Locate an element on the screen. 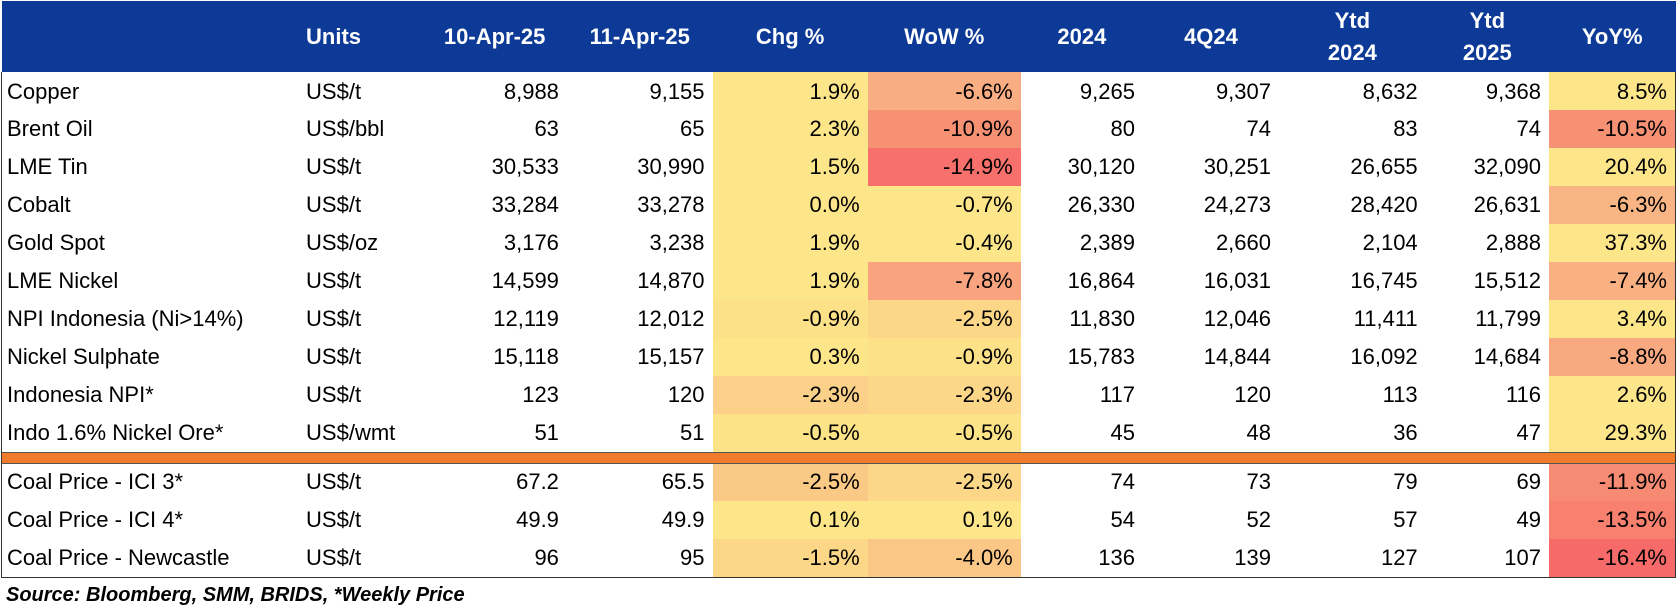  cell-y2024: 80 is located at coordinates (1122, 128).